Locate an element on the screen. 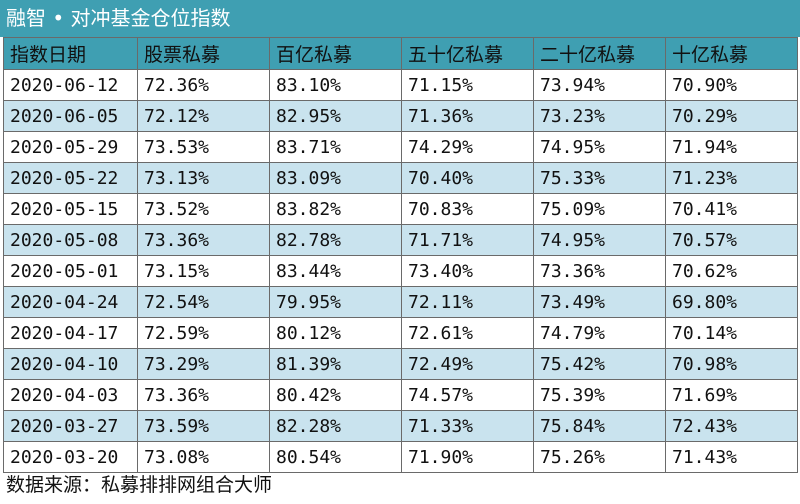 This screenshot has width=800, height=504. value-cell: 69.80% is located at coordinates (731, 302).